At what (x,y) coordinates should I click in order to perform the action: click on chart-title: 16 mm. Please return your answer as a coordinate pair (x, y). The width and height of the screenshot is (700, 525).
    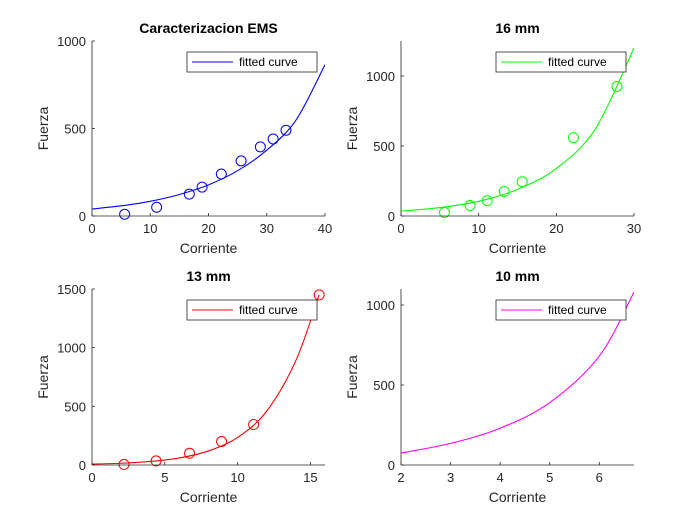
    Looking at the image, I should click on (517, 28).